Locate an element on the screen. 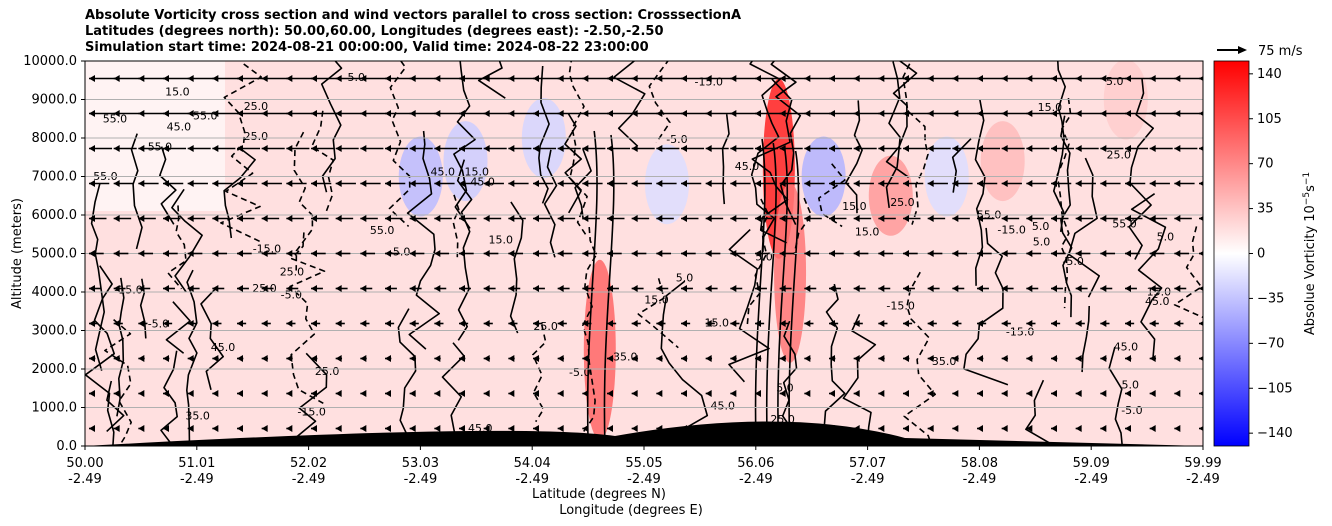 The width and height of the screenshot is (1332, 526). x-tick-label-lat: 55.05 is located at coordinates (643, 463).